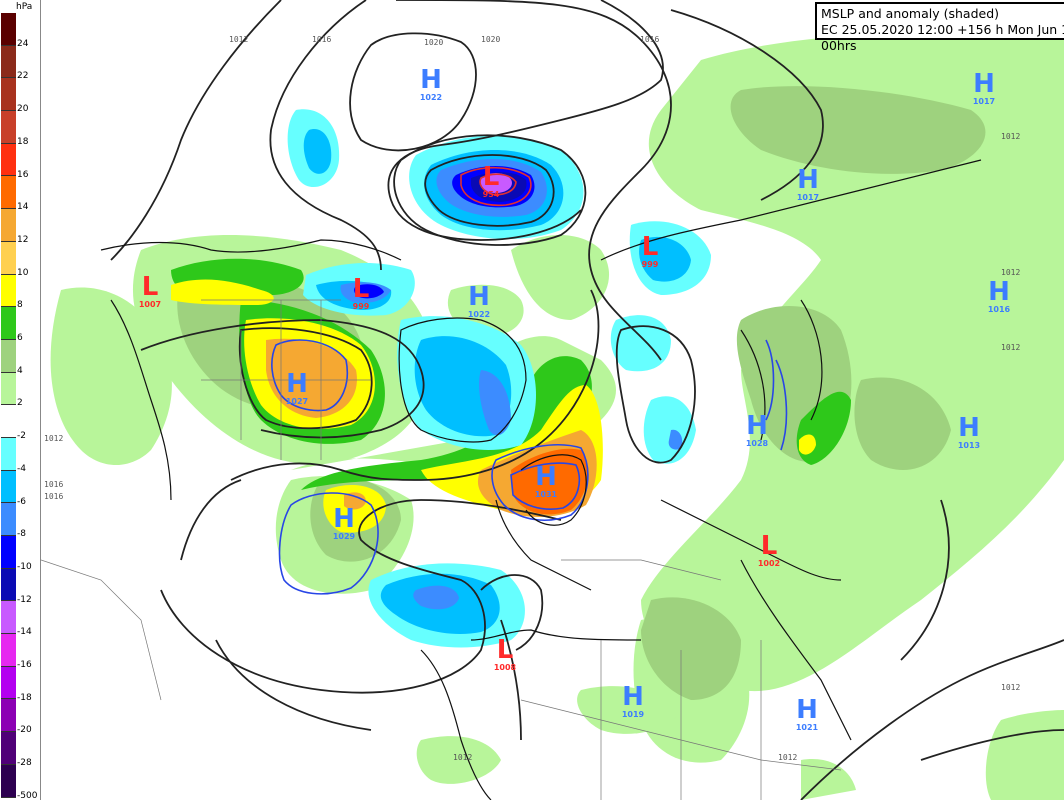 The image size is (1064, 804). I want to click on pressure-value: 1021, so click(807, 727).